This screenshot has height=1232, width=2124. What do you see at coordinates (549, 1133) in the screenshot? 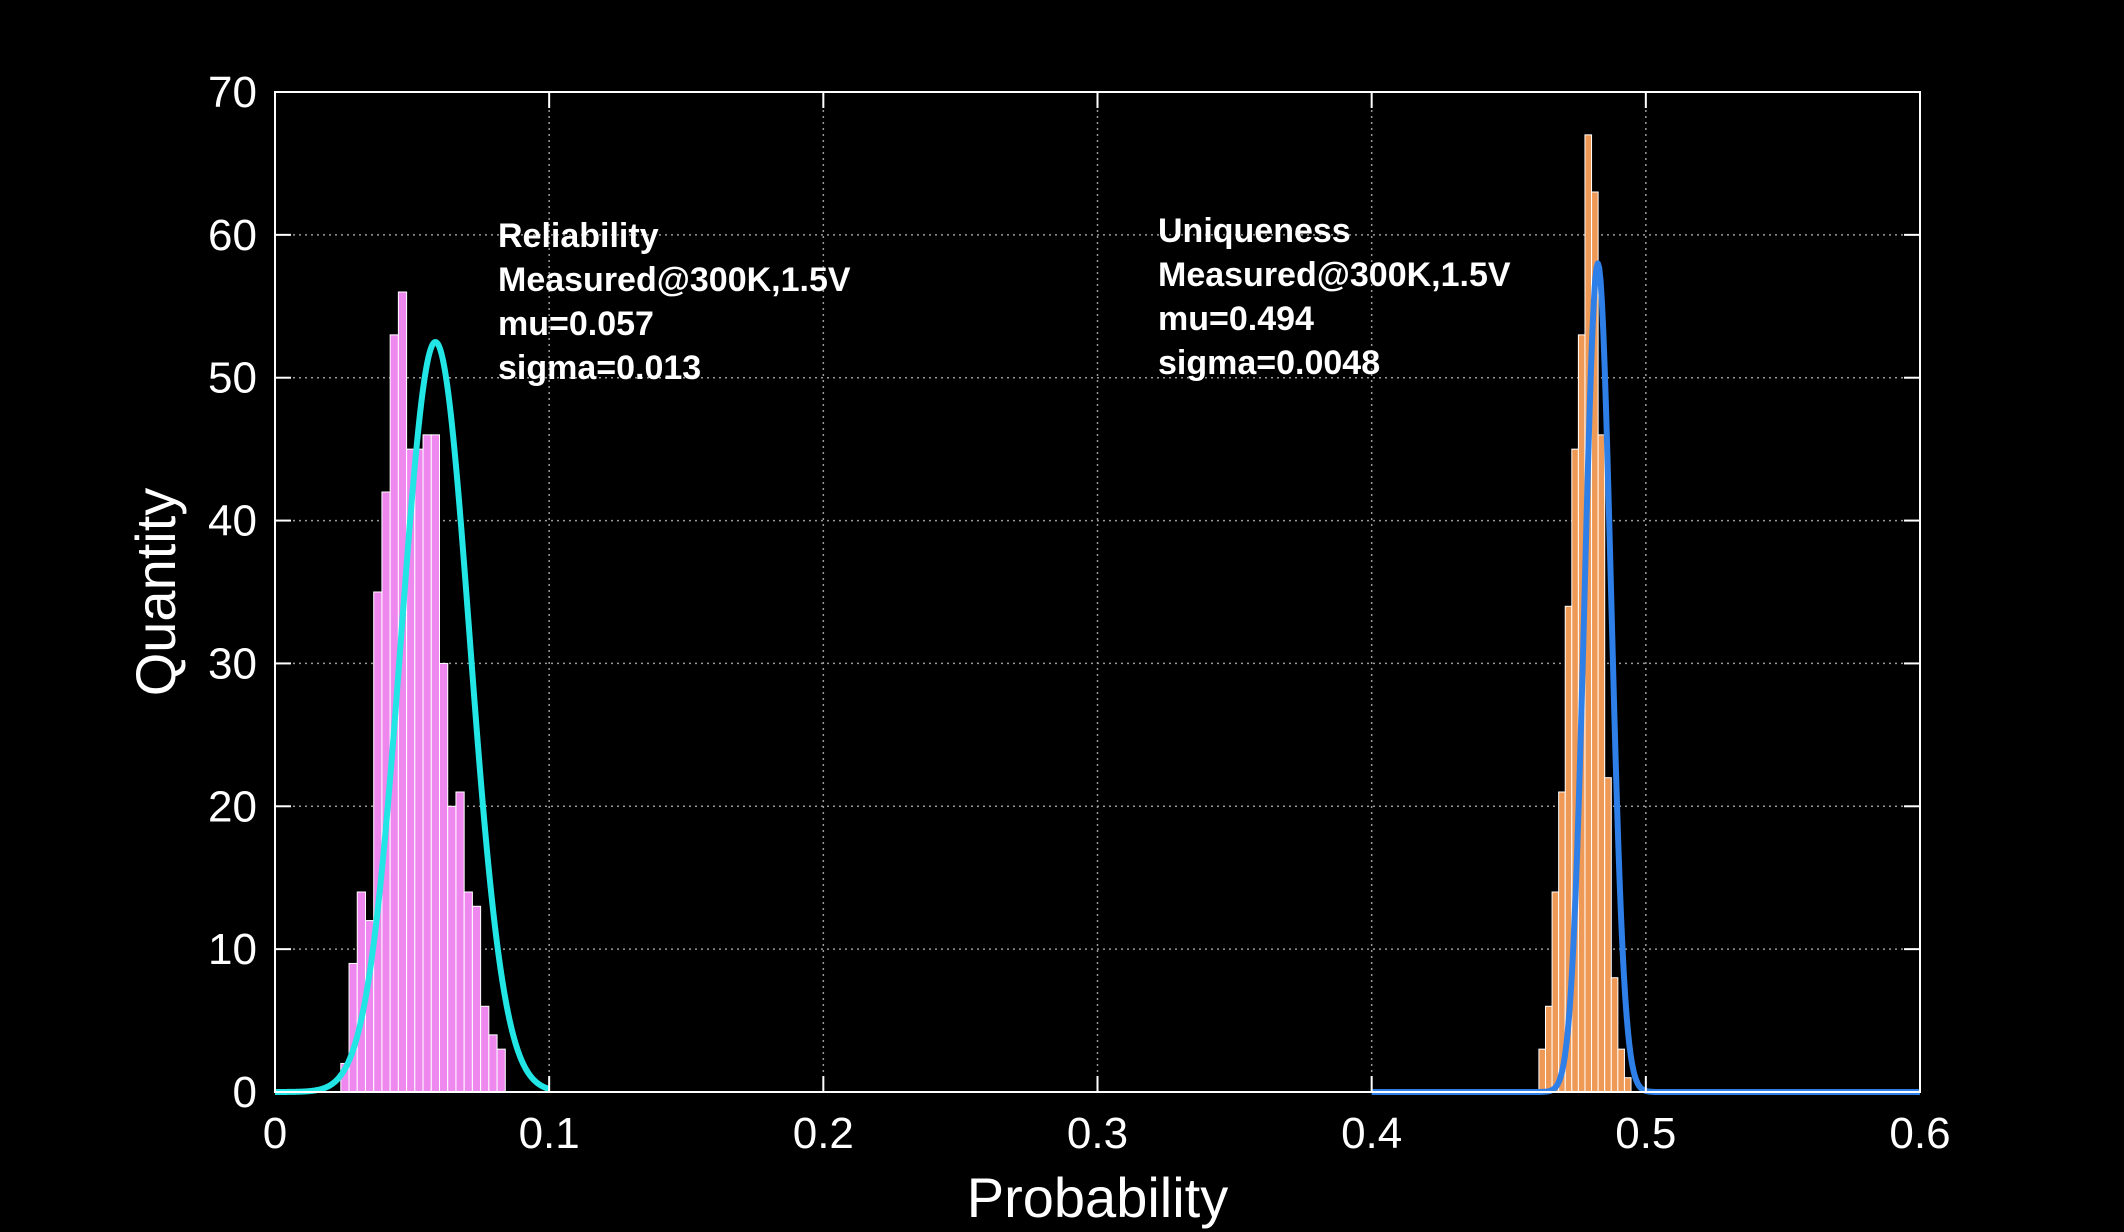
I see `x-tick-label: 0.1` at bounding box center [549, 1133].